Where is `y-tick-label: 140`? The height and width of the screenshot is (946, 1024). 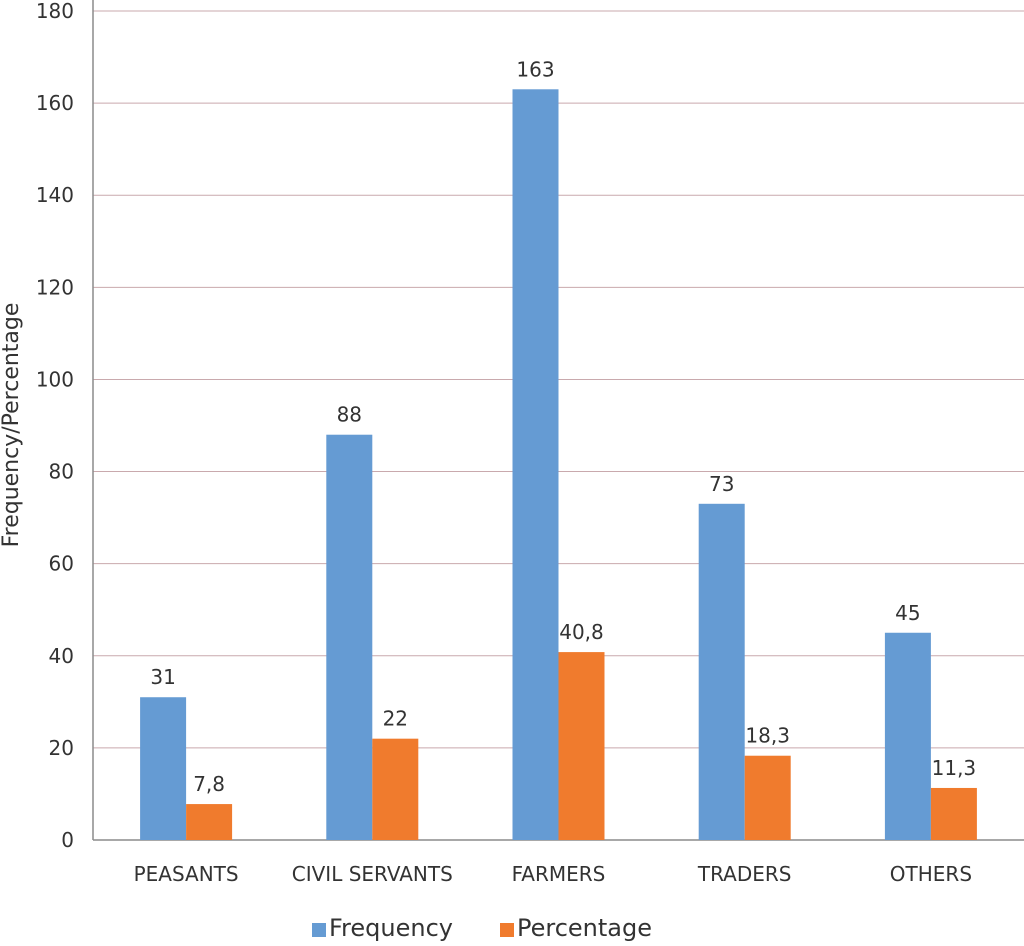
y-tick-label: 140 is located at coordinates (55, 195).